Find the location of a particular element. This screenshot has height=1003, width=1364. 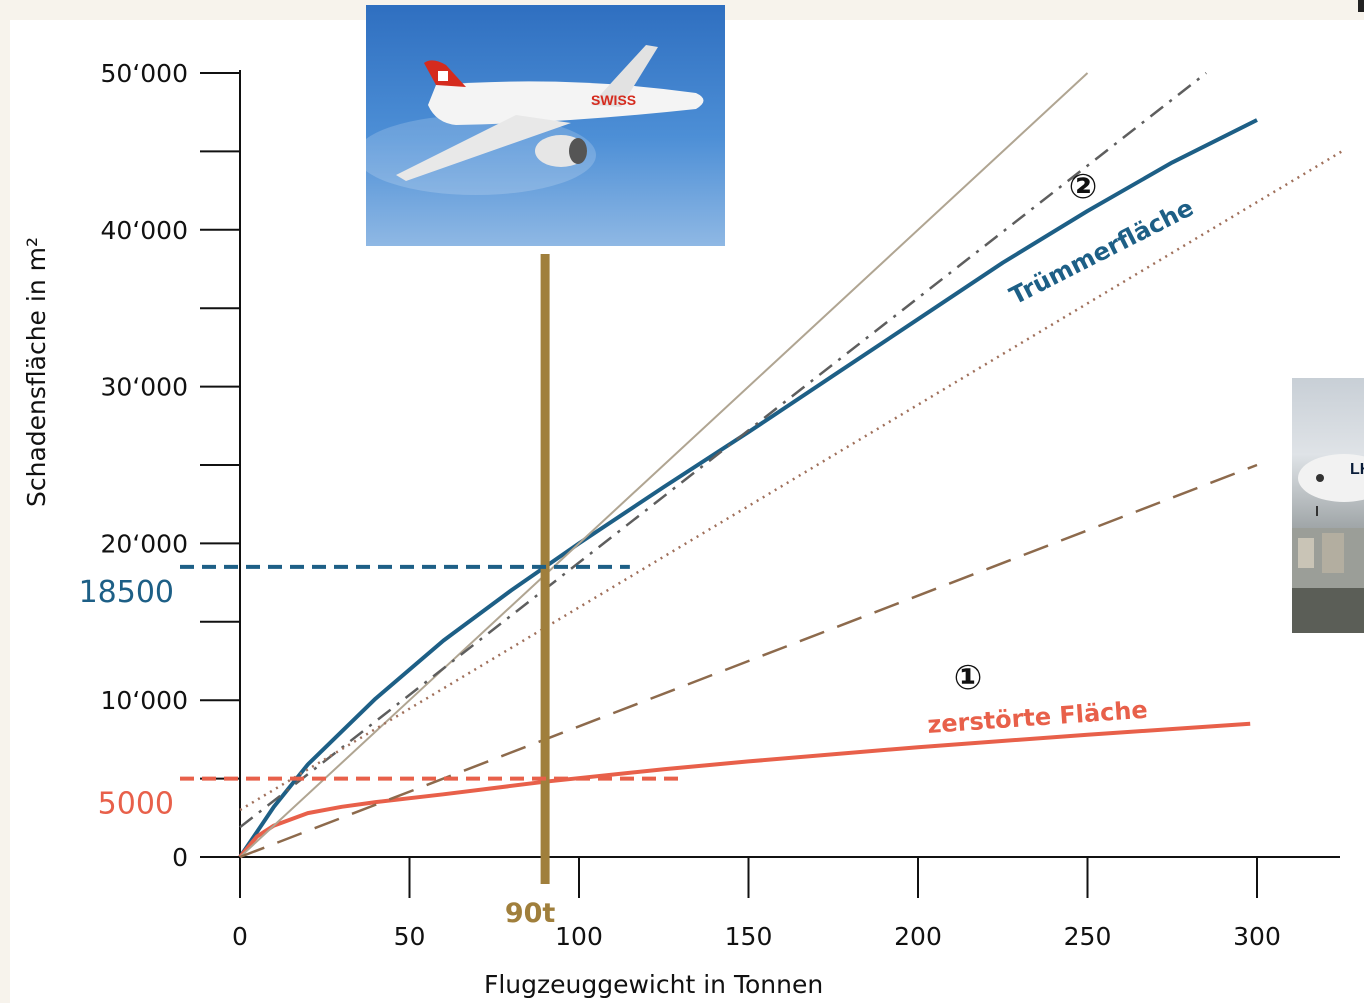

airplane-icon: LH is located at coordinates (1328, 543).